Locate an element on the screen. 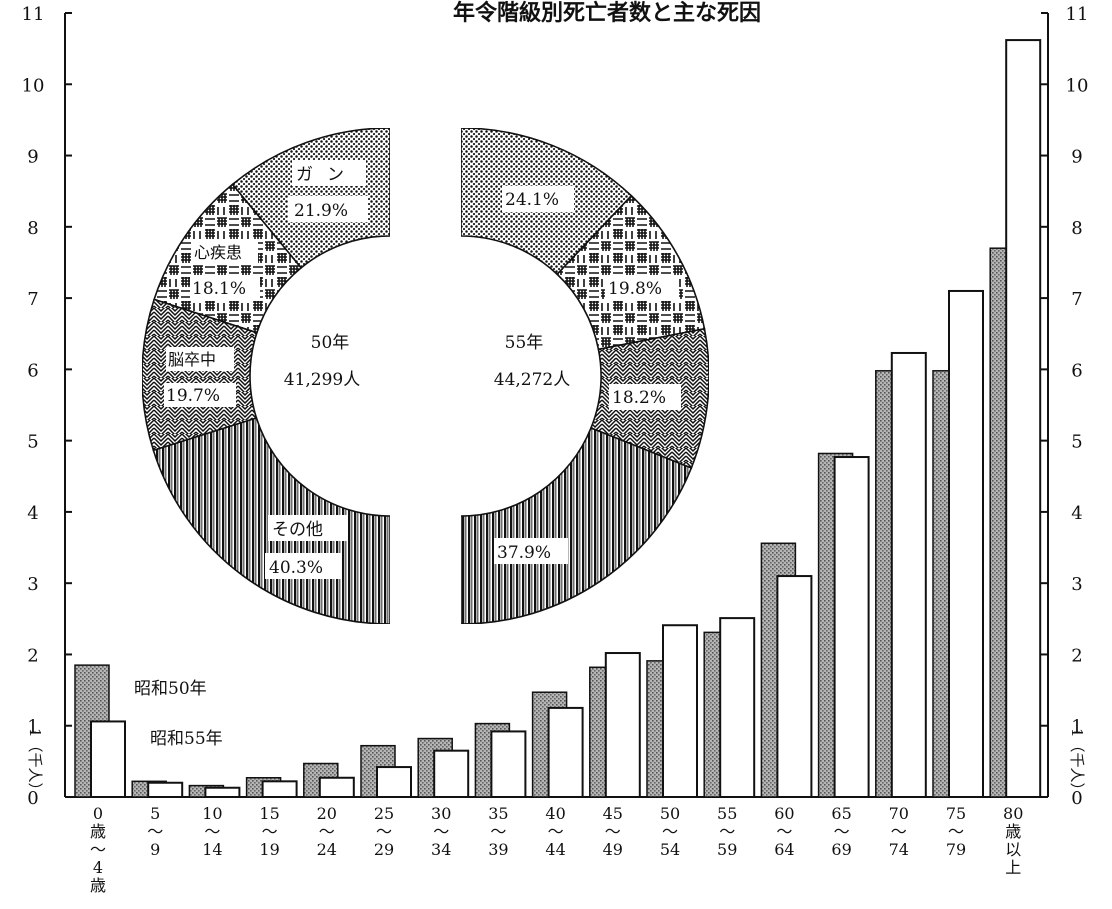  x-tick-label: 上 is located at coordinates (1013, 867).